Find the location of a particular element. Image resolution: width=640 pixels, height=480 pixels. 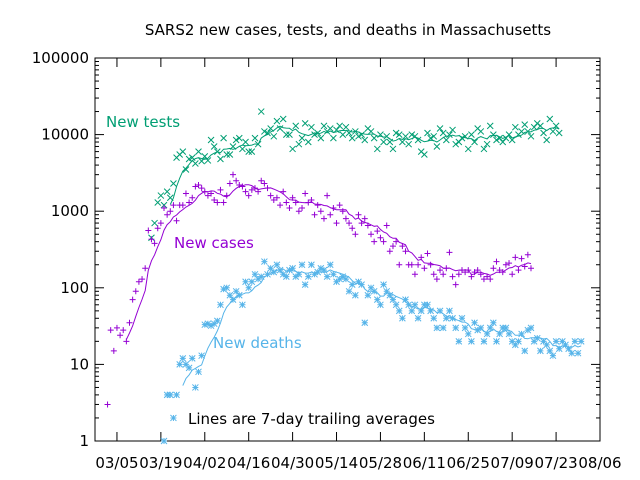

x-tick-label: 07/23 is located at coordinates (555, 463).